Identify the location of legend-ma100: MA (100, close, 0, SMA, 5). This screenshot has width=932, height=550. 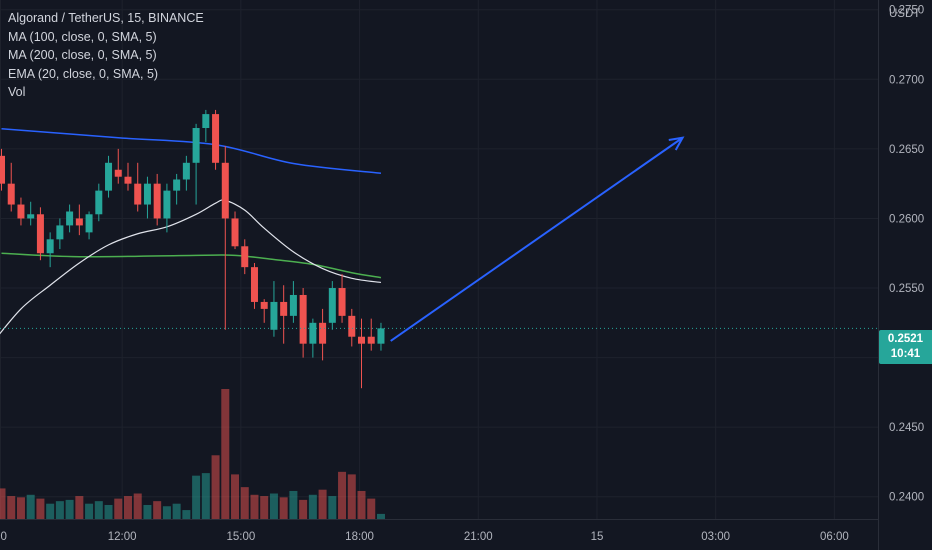
(82, 36).